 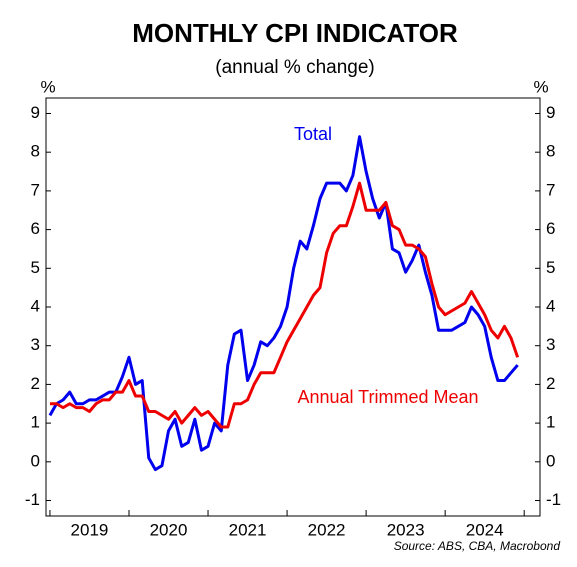 What do you see at coordinates (295, 67) in the screenshot?
I see `chart-subtitle: (annual % change)` at bounding box center [295, 67].